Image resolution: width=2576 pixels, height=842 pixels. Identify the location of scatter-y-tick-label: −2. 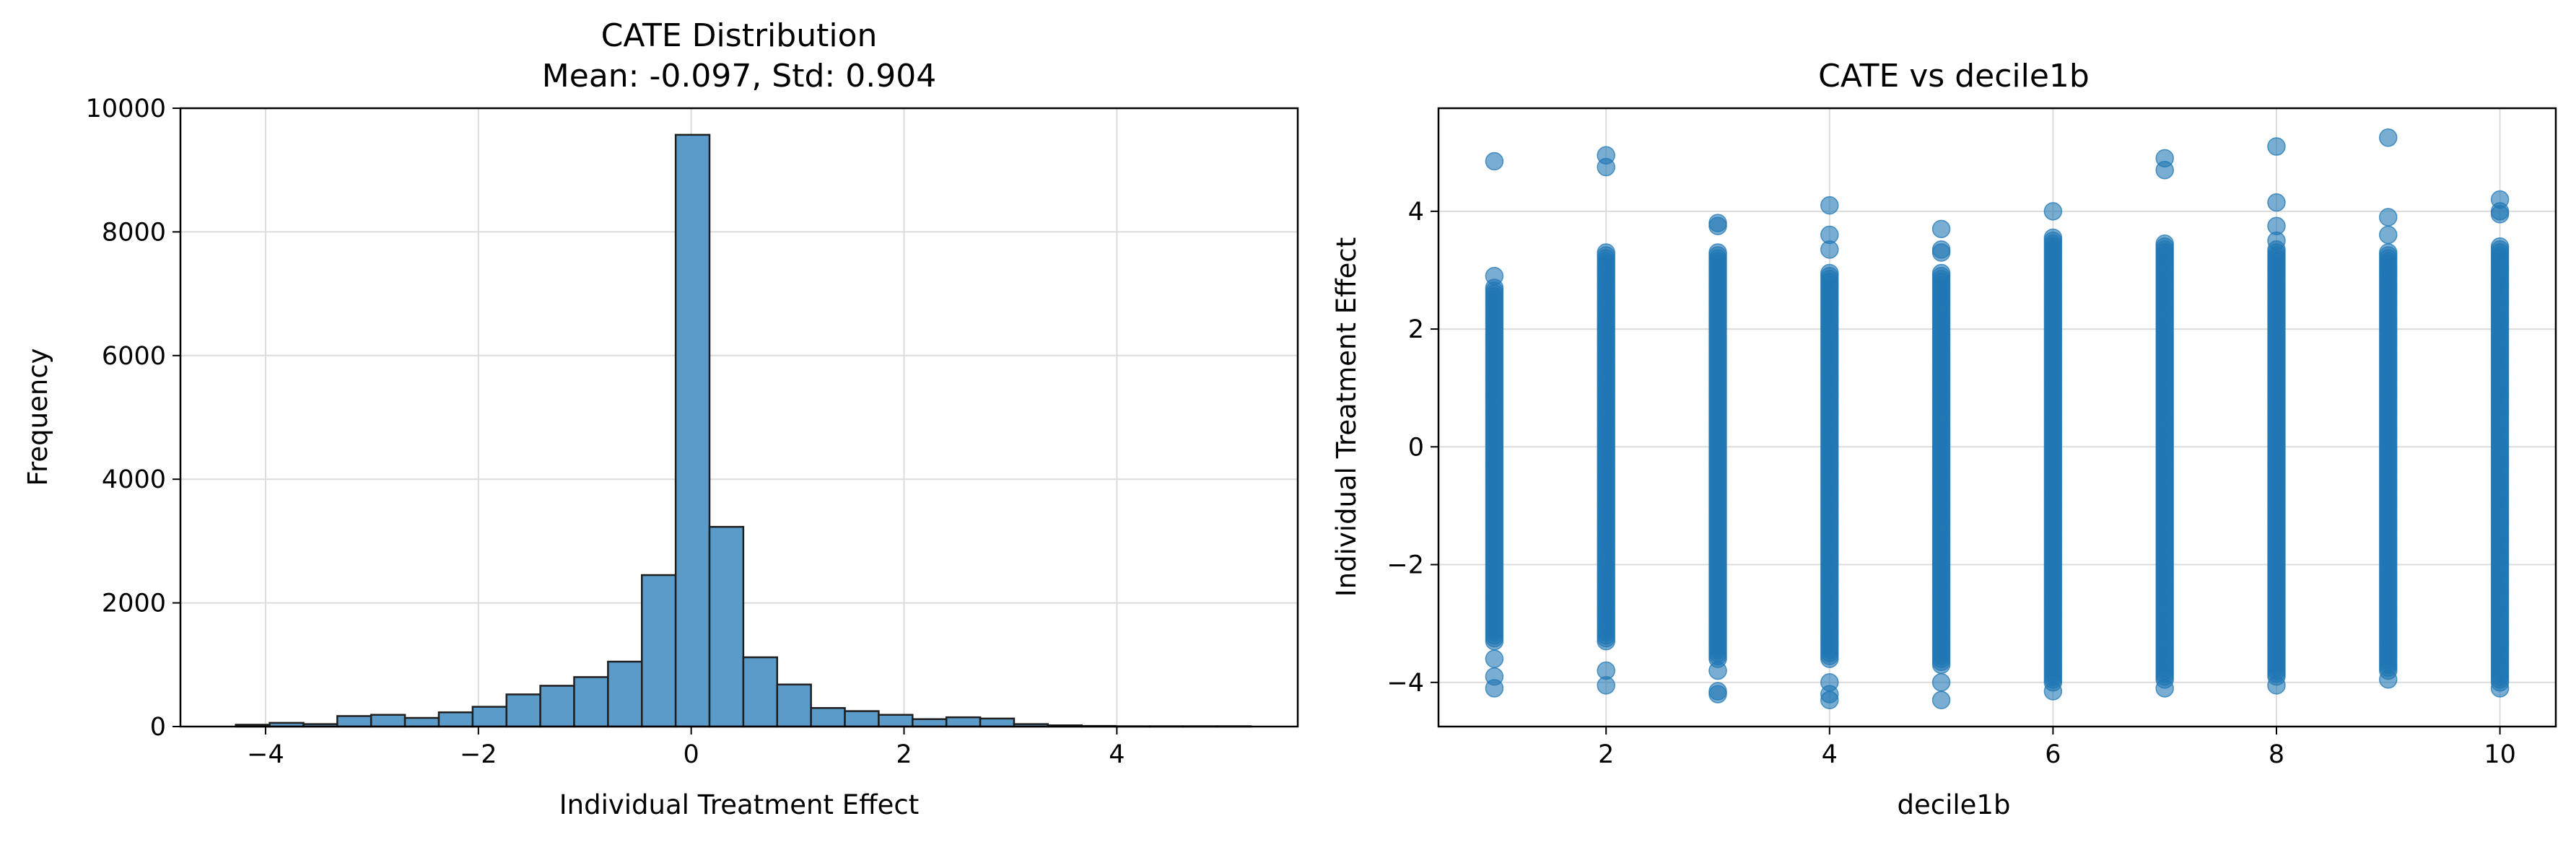
(1405, 565).